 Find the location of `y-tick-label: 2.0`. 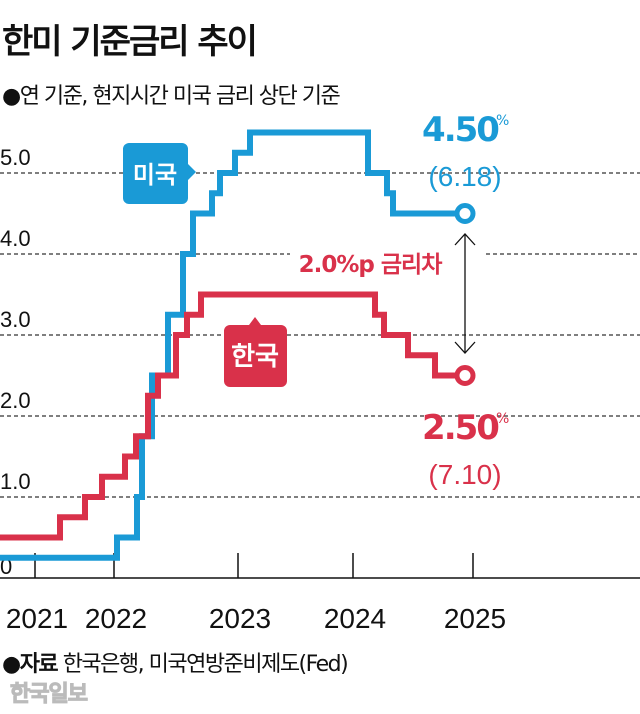

y-tick-label: 2.0 is located at coordinates (15, 400).